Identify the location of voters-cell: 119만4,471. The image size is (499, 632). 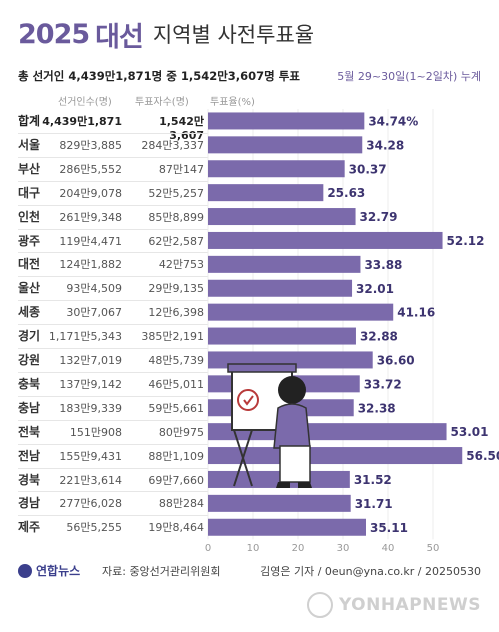
(90, 241).